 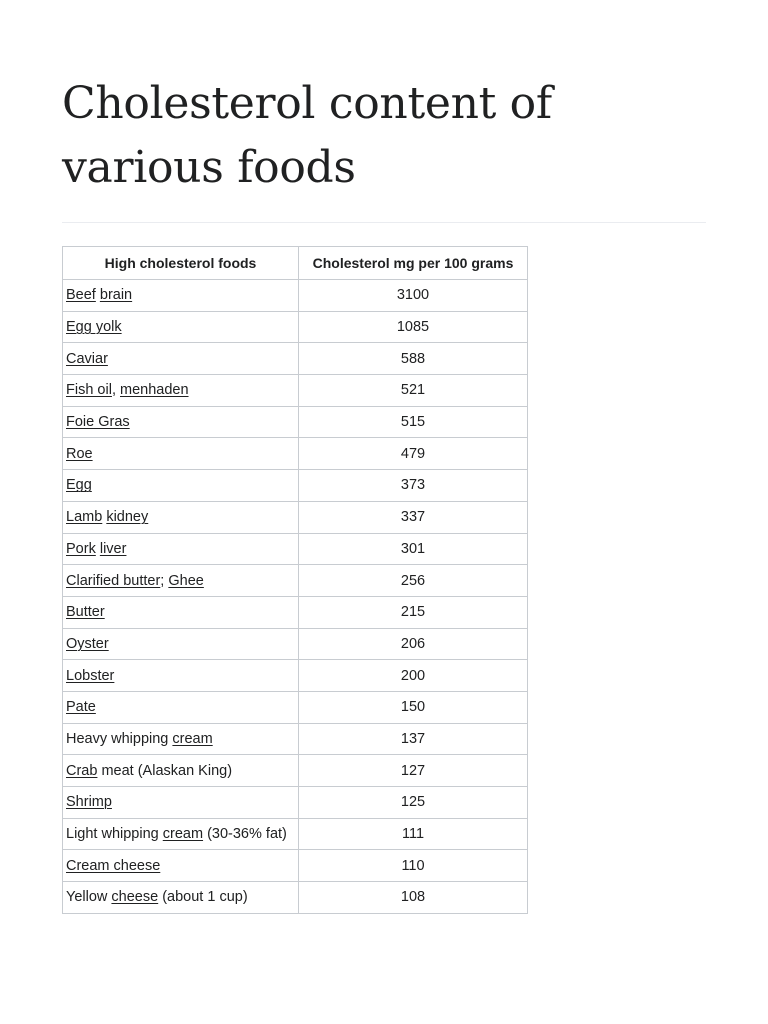 I want to click on cholesterol-value-cell: 515, so click(x=413, y=422).